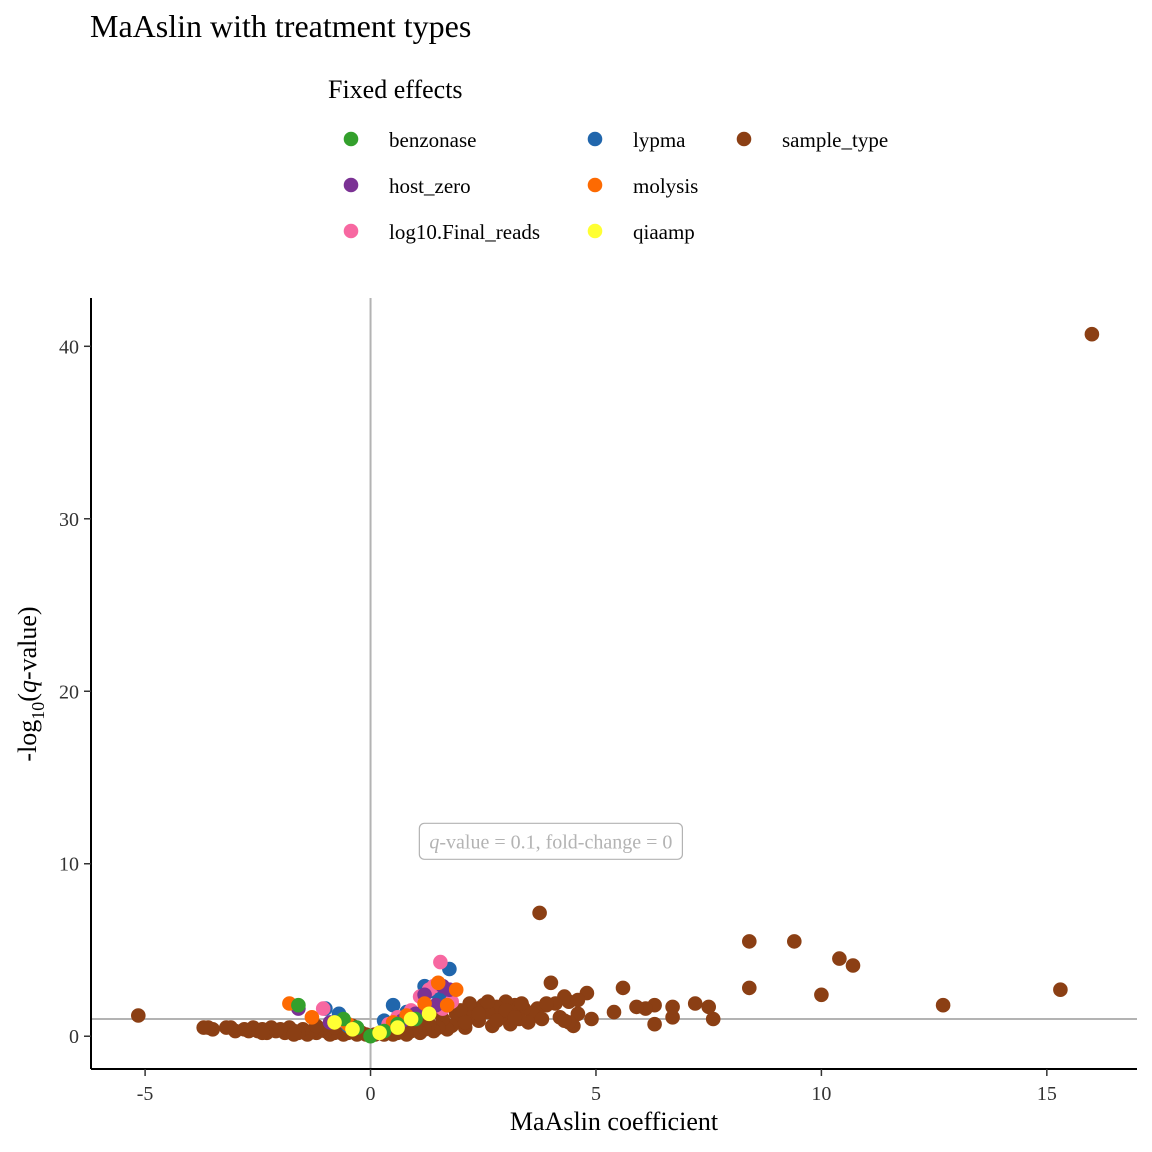 The image size is (1152, 1152). Describe the element at coordinates (27, 741) in the screenshot. I see `y-axis-title-prefix: -log` at that location.